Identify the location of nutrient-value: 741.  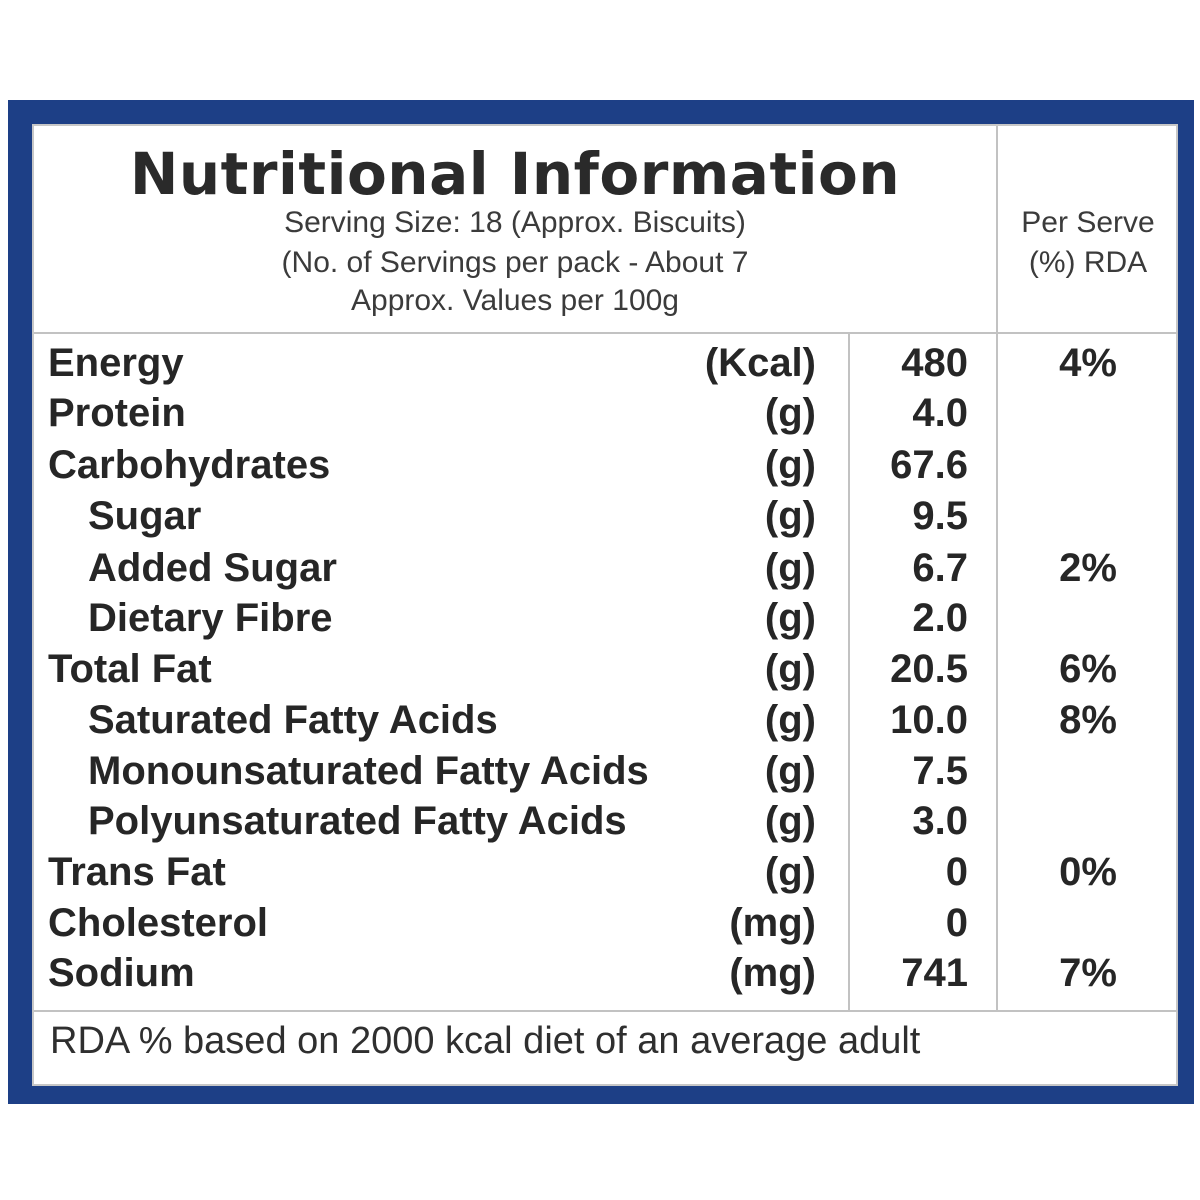
(934, 973).